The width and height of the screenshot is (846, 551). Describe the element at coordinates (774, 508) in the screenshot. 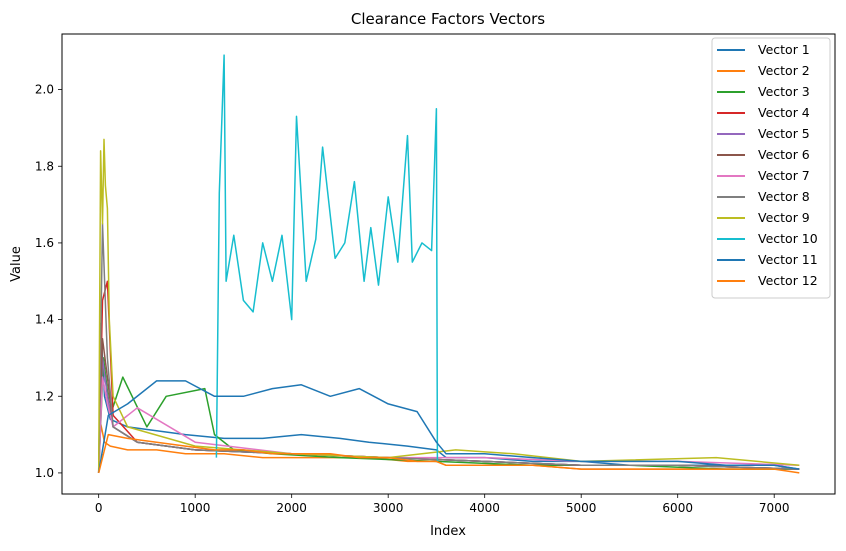

I see `x-tick-label: 7000` at that location.